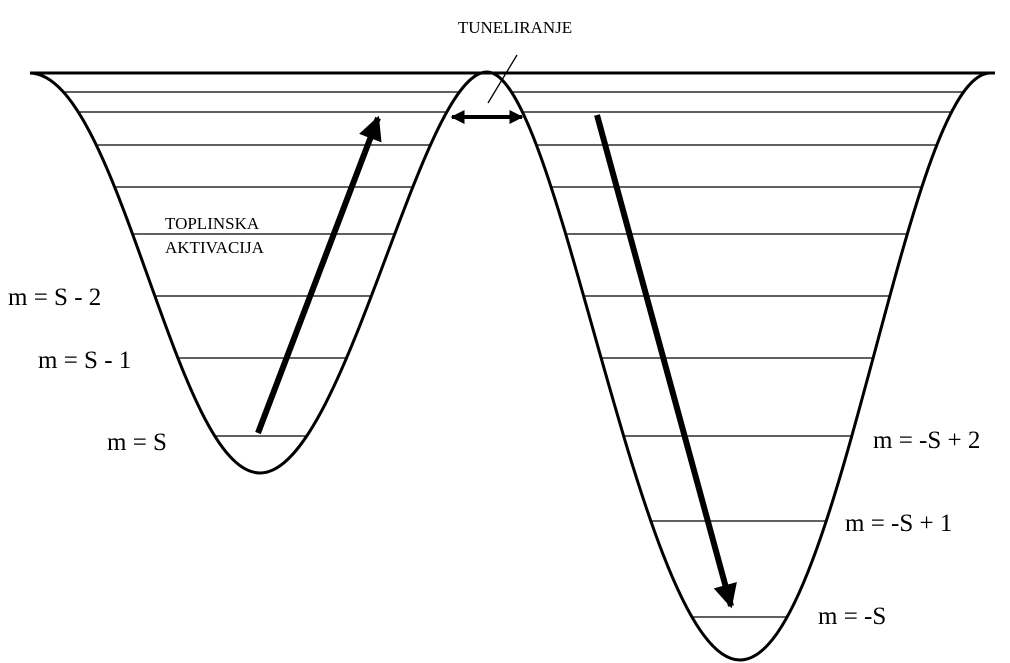 The width and height of the screenshot is (1010, 663). I want to click on tunneling-label: TUNELIRANJE, so click(515, 27).